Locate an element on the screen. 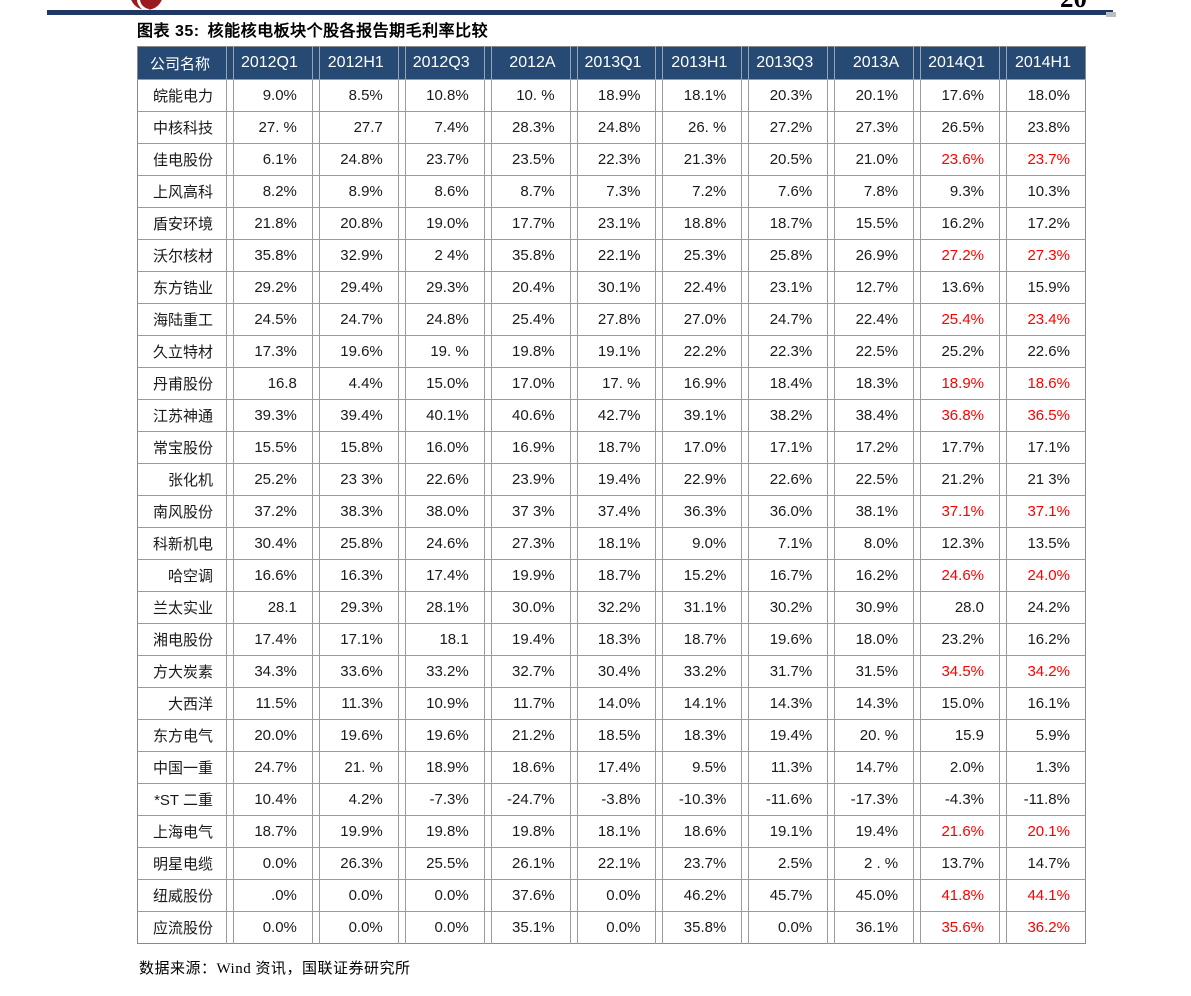  company-name-cell: 明星电缆 is located at coordinates (182, 863).